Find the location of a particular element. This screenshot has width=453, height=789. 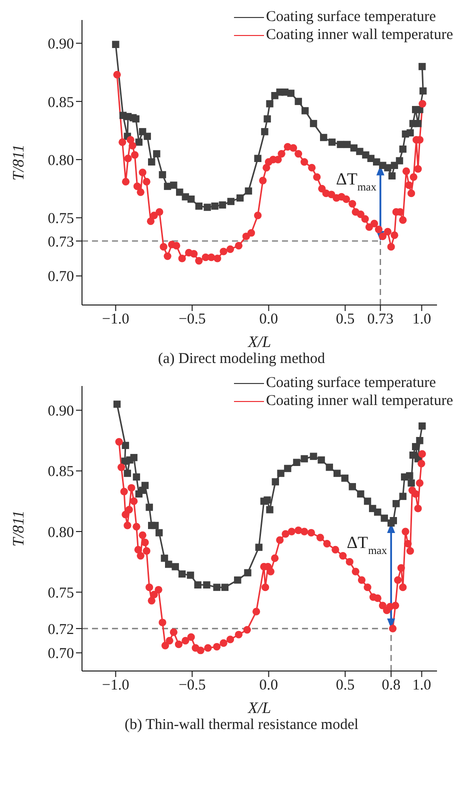

y-axis-title: T/811 is located at coordinates (19, 162).